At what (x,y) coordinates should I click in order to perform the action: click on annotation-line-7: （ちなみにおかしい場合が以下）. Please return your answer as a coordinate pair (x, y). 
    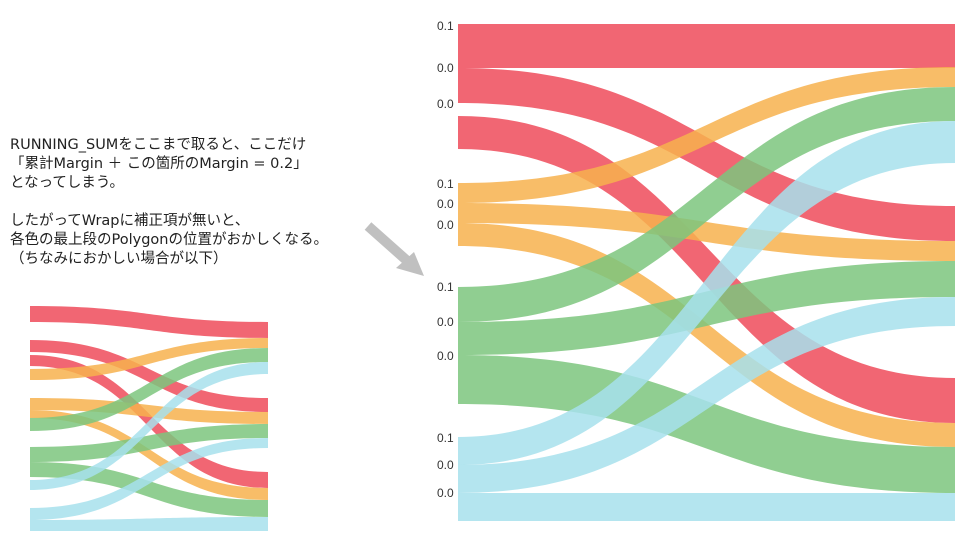
    Looking at the image, I should click on (119, 259).